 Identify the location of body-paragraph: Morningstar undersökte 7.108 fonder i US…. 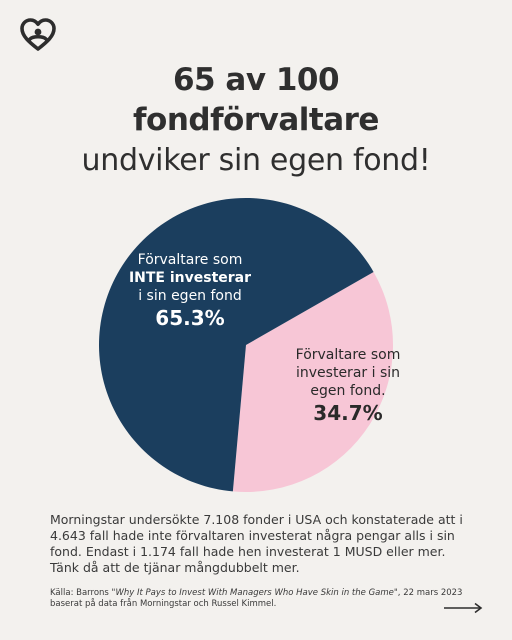
(256, 543).